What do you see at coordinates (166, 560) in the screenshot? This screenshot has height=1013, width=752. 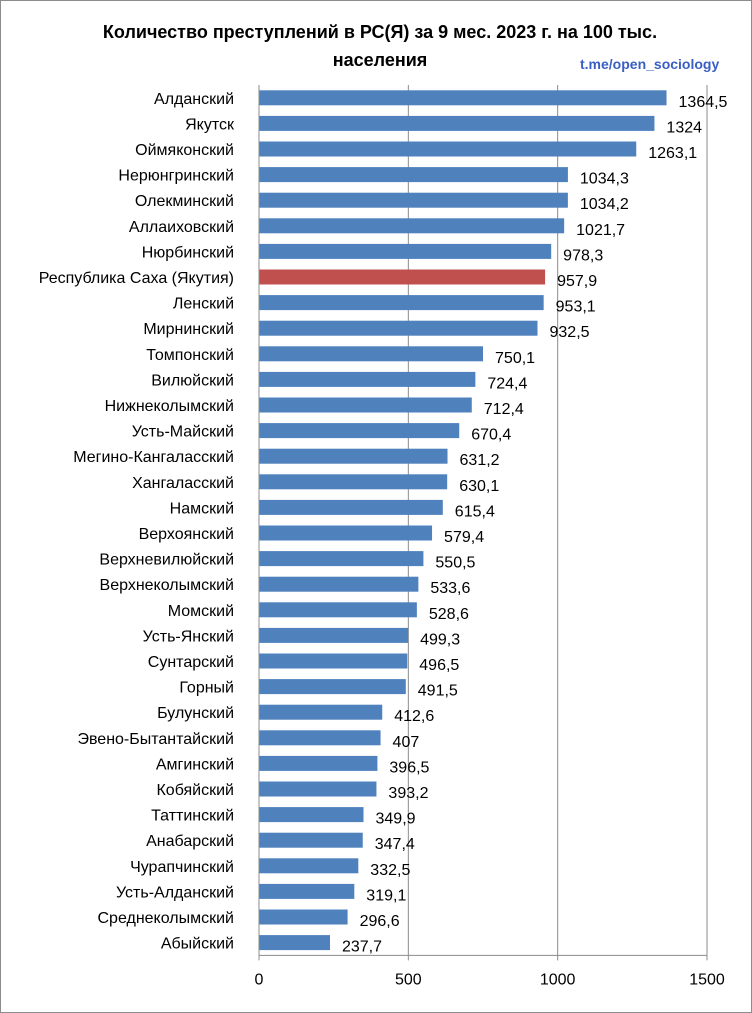 I see `category-label: Верхневилюйский` at bounding box center [166, 560].